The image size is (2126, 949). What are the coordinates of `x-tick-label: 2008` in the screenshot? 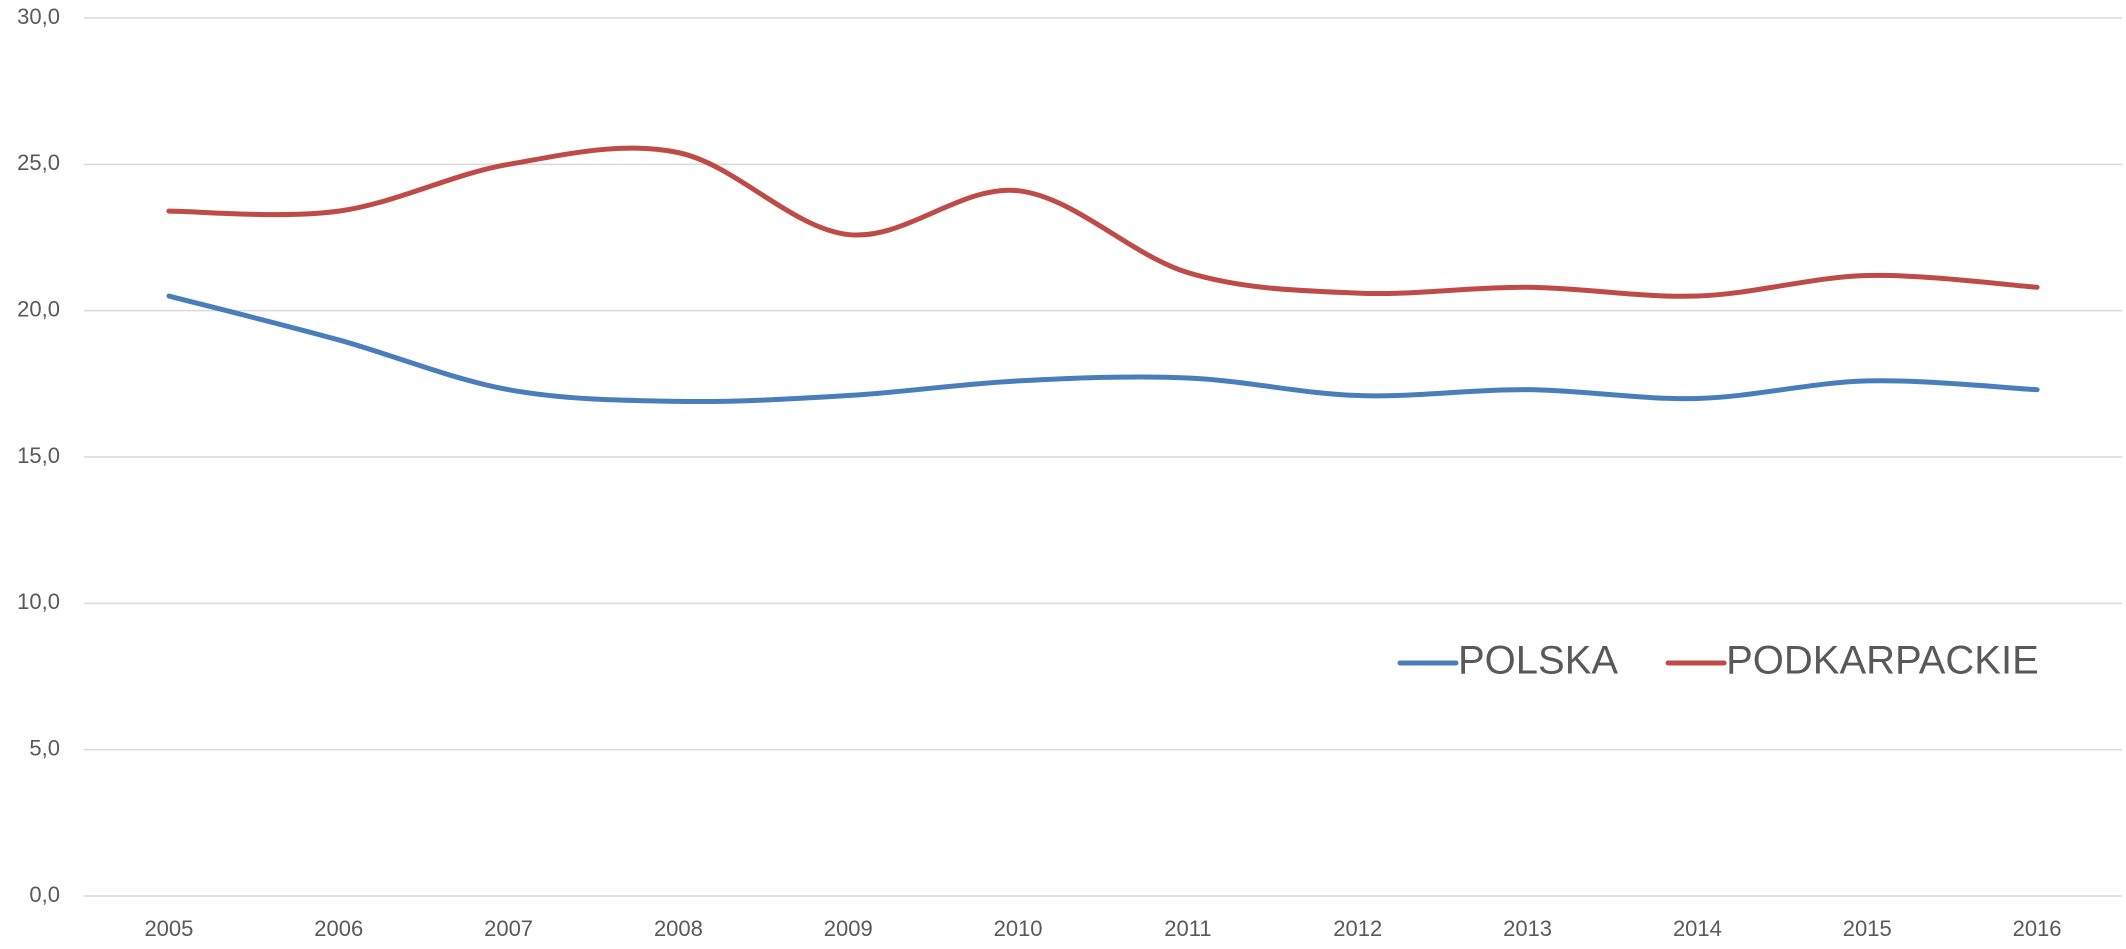 It's located at (678, 928).